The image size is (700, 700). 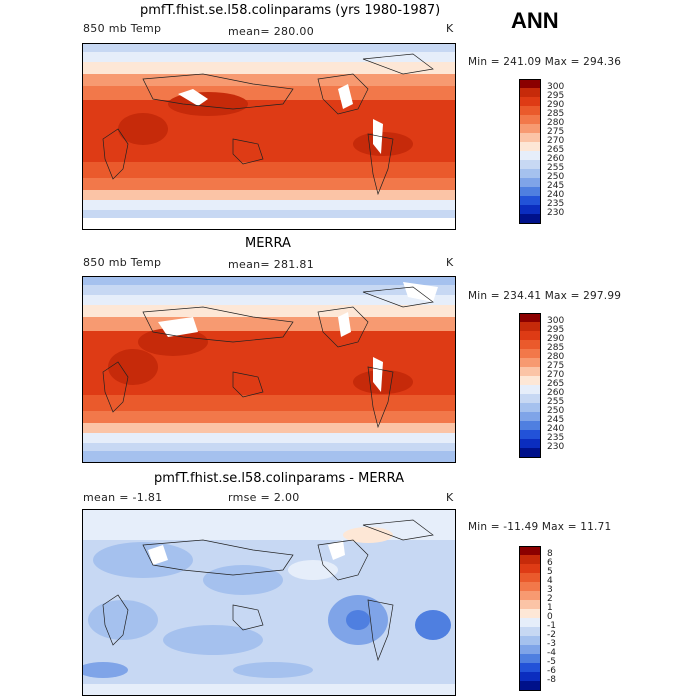 What do you see at coordinates (450, 262) in the screenshot?
I see `panel-2-unit-label: K` at bounding box center [450, 262].